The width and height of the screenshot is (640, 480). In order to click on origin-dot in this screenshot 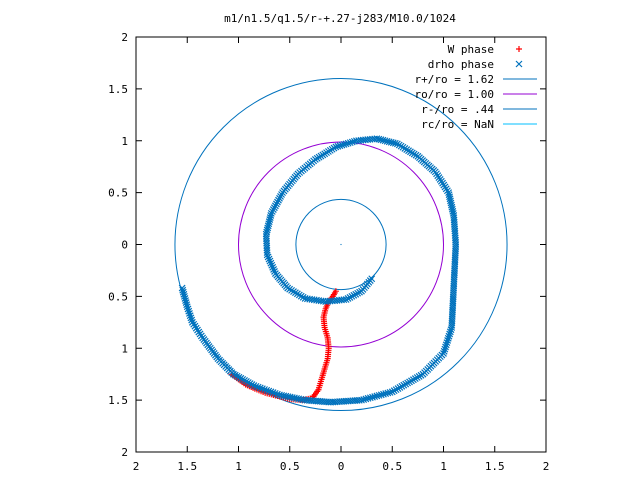, I will do `click(341, 244)`.